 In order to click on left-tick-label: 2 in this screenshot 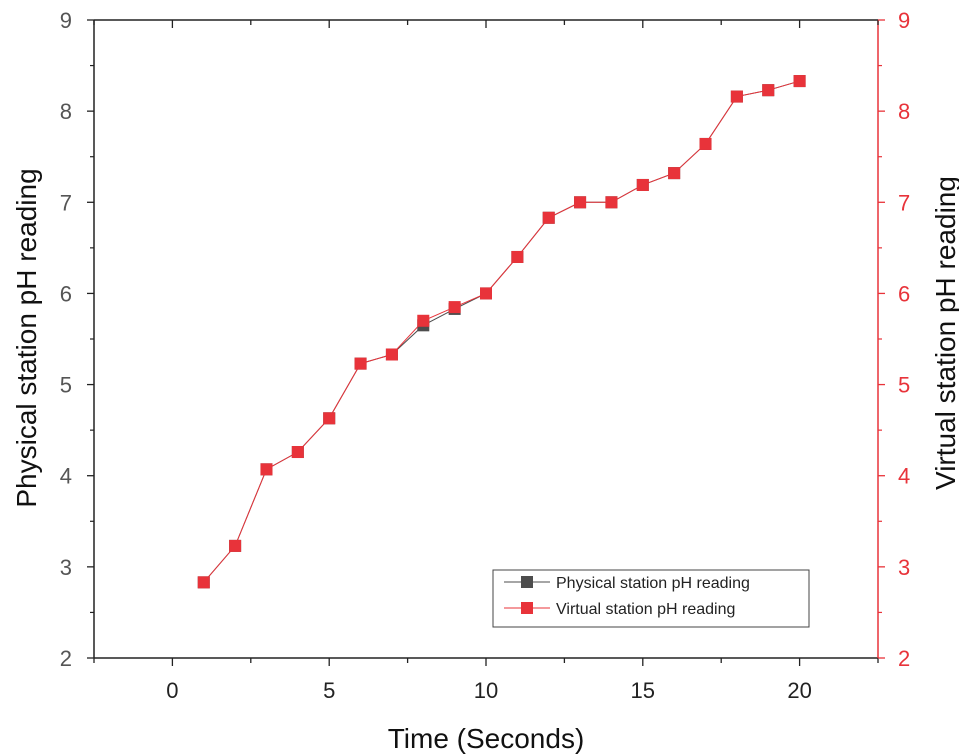, I will do `click(66, 658)`.